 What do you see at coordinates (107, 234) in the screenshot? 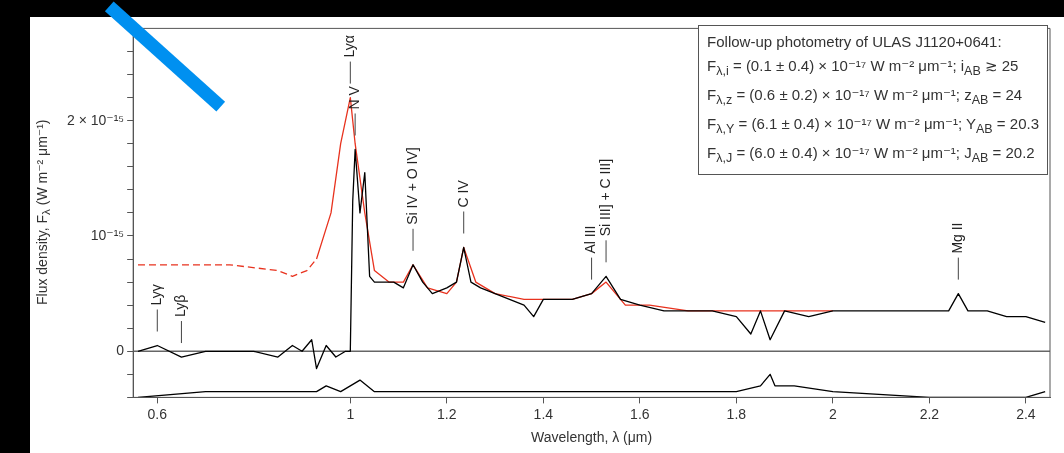
I see `y-tick-label: 10⁻¹⁵` at bounding box center [107, 234].